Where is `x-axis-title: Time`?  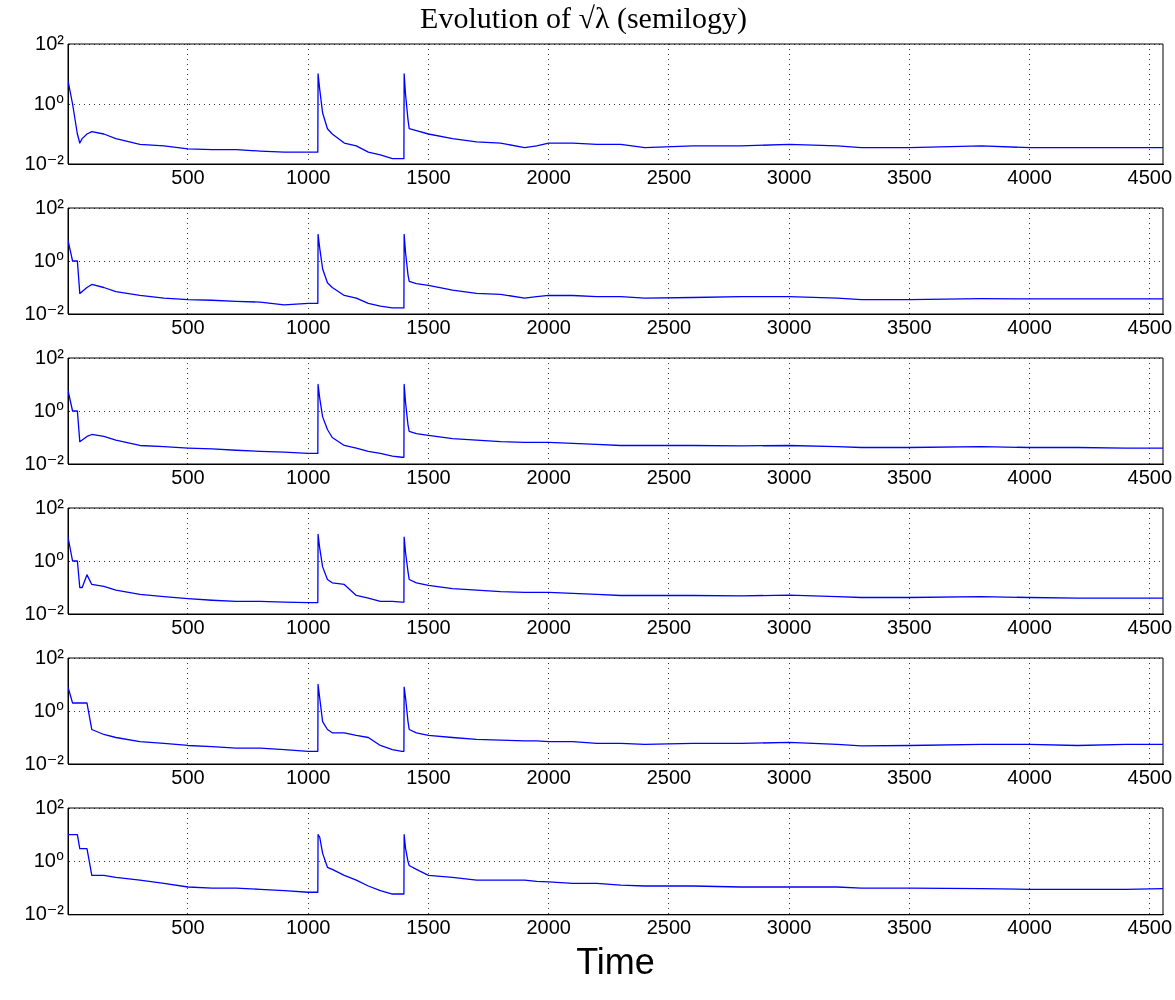
x-axis-title: Time is located at coordinates (615, 962).